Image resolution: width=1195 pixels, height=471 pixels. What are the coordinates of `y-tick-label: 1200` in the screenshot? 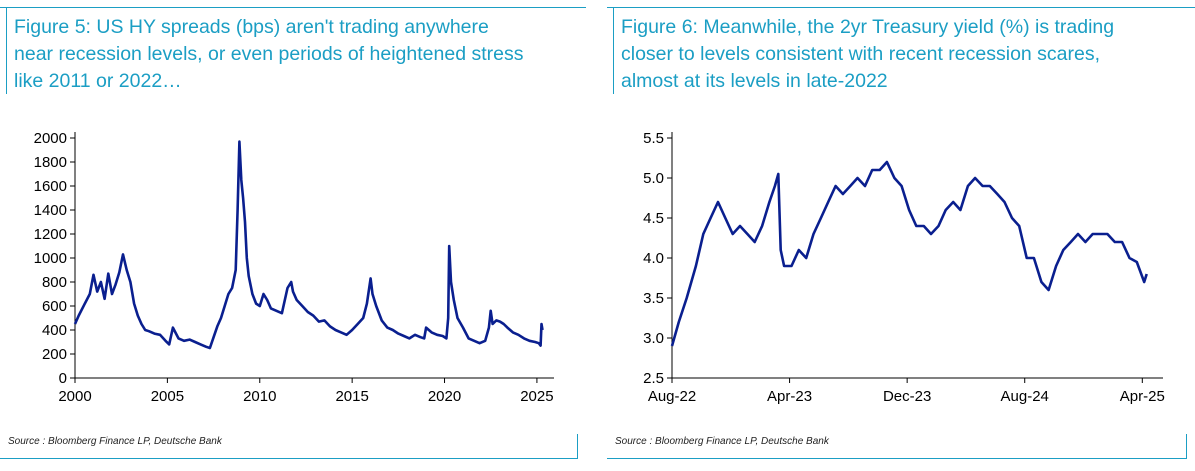 It's located at (50, 234).